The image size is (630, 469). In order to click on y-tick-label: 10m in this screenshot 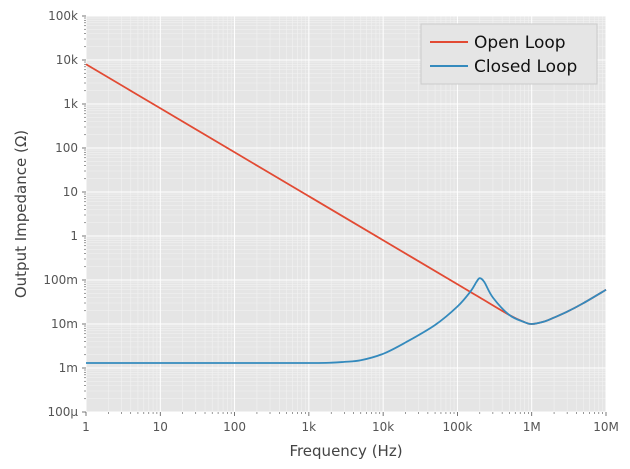, I will do `click(64, 324)`.